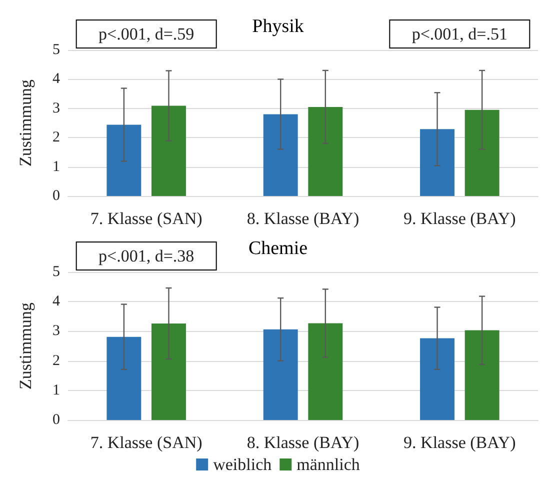 The height and width of the screenshot is (489, 556). I want to click on chart-title: Chemie, so click(278, 248).